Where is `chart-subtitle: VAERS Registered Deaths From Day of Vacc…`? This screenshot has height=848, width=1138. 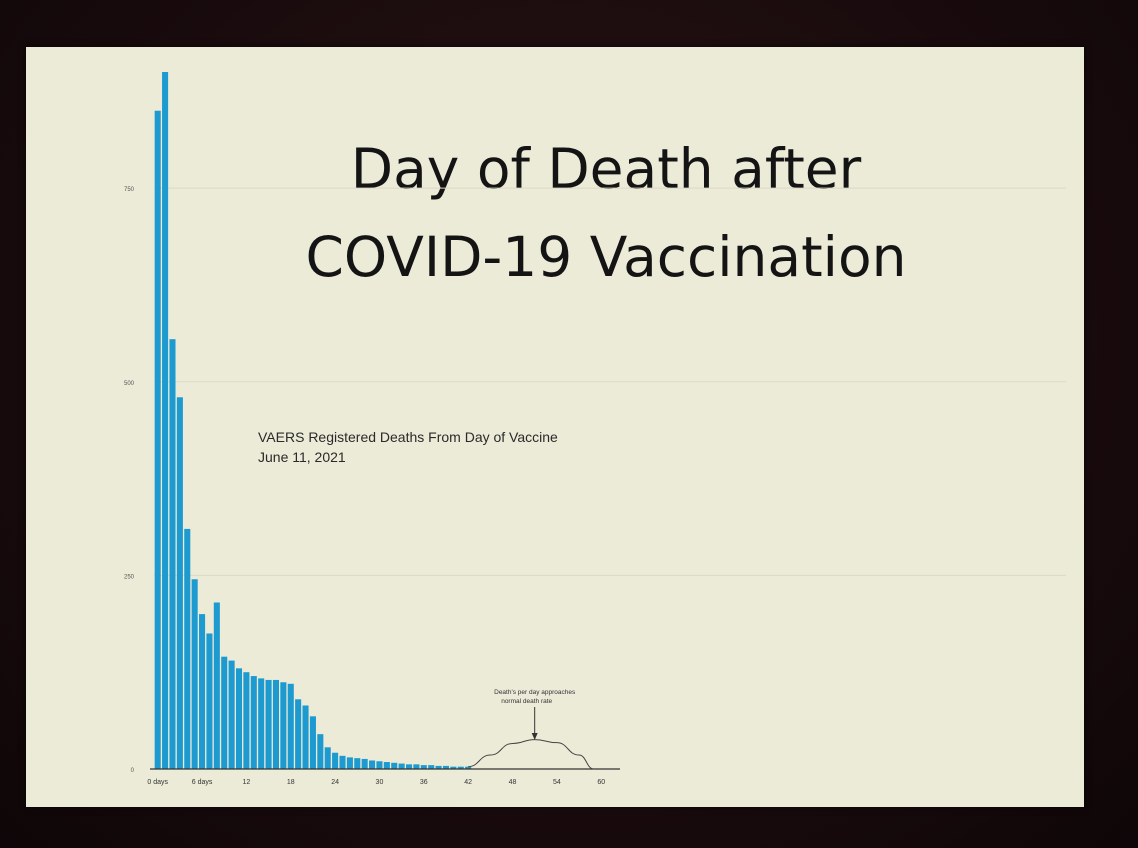
chart-subtitle: VAERS Registered Deaths From Day of Vacc… is located at coordinates (408, 437).